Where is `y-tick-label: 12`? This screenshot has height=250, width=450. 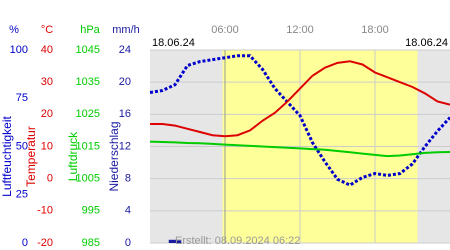 y-tick-label: 12 is located at coordinates (125, 146).